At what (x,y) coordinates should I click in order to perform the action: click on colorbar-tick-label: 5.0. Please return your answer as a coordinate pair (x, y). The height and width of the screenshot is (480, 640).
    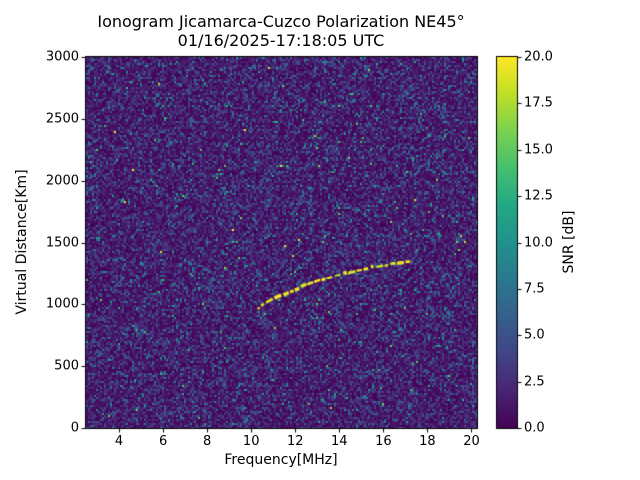
    Looking at the image, I should click on (534, 335).